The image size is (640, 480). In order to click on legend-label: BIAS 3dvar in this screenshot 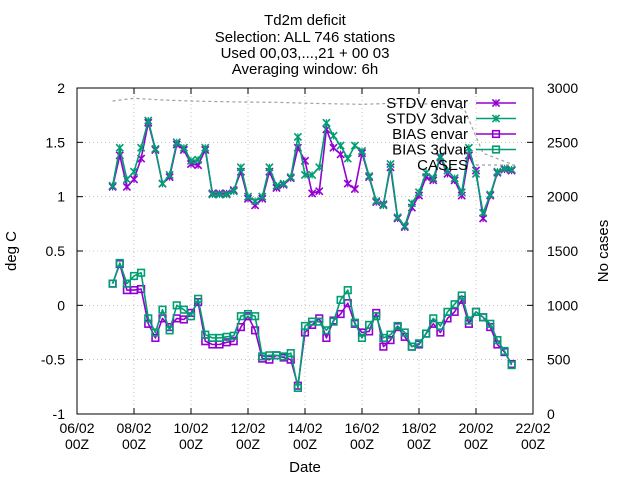, I will do `click(430, 150)`.